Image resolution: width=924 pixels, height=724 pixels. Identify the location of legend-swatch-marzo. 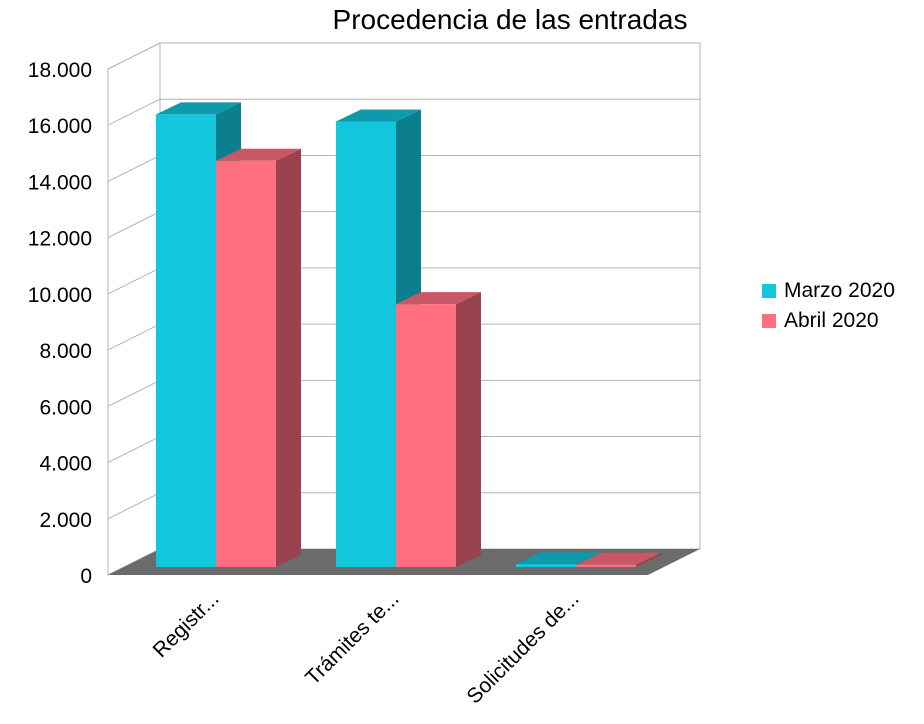
(769, 291).